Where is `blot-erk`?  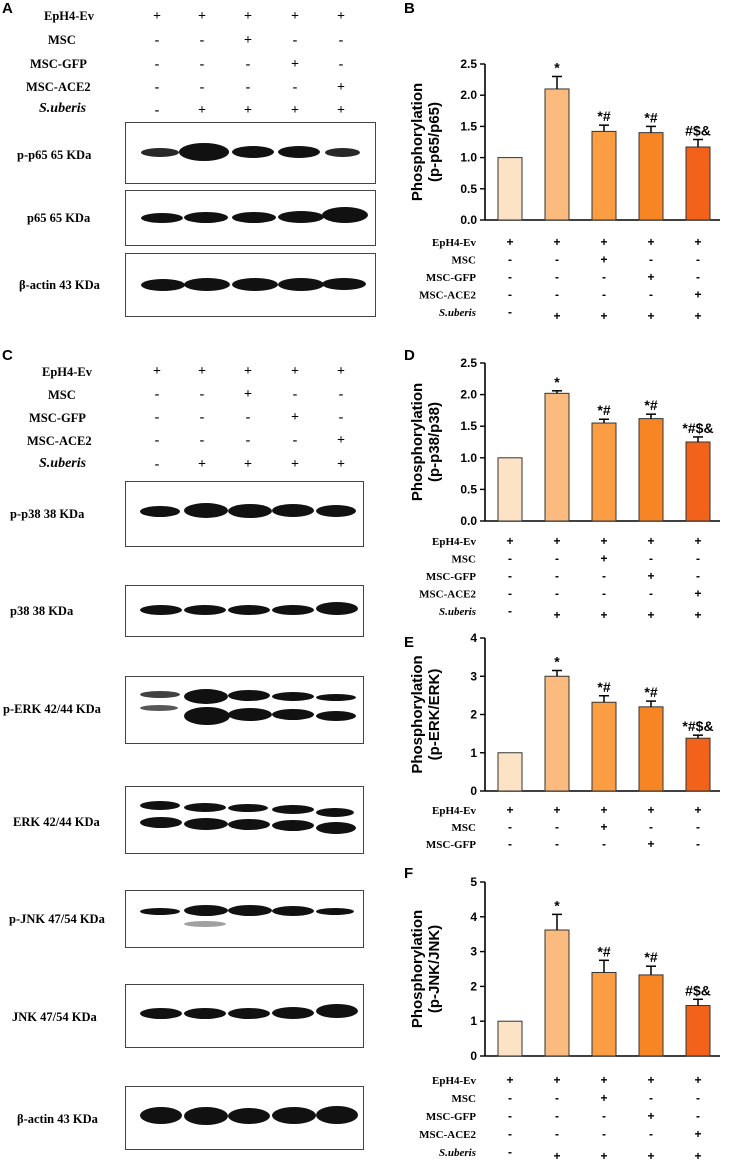 blot-erk is located at coordinates (244, 820).